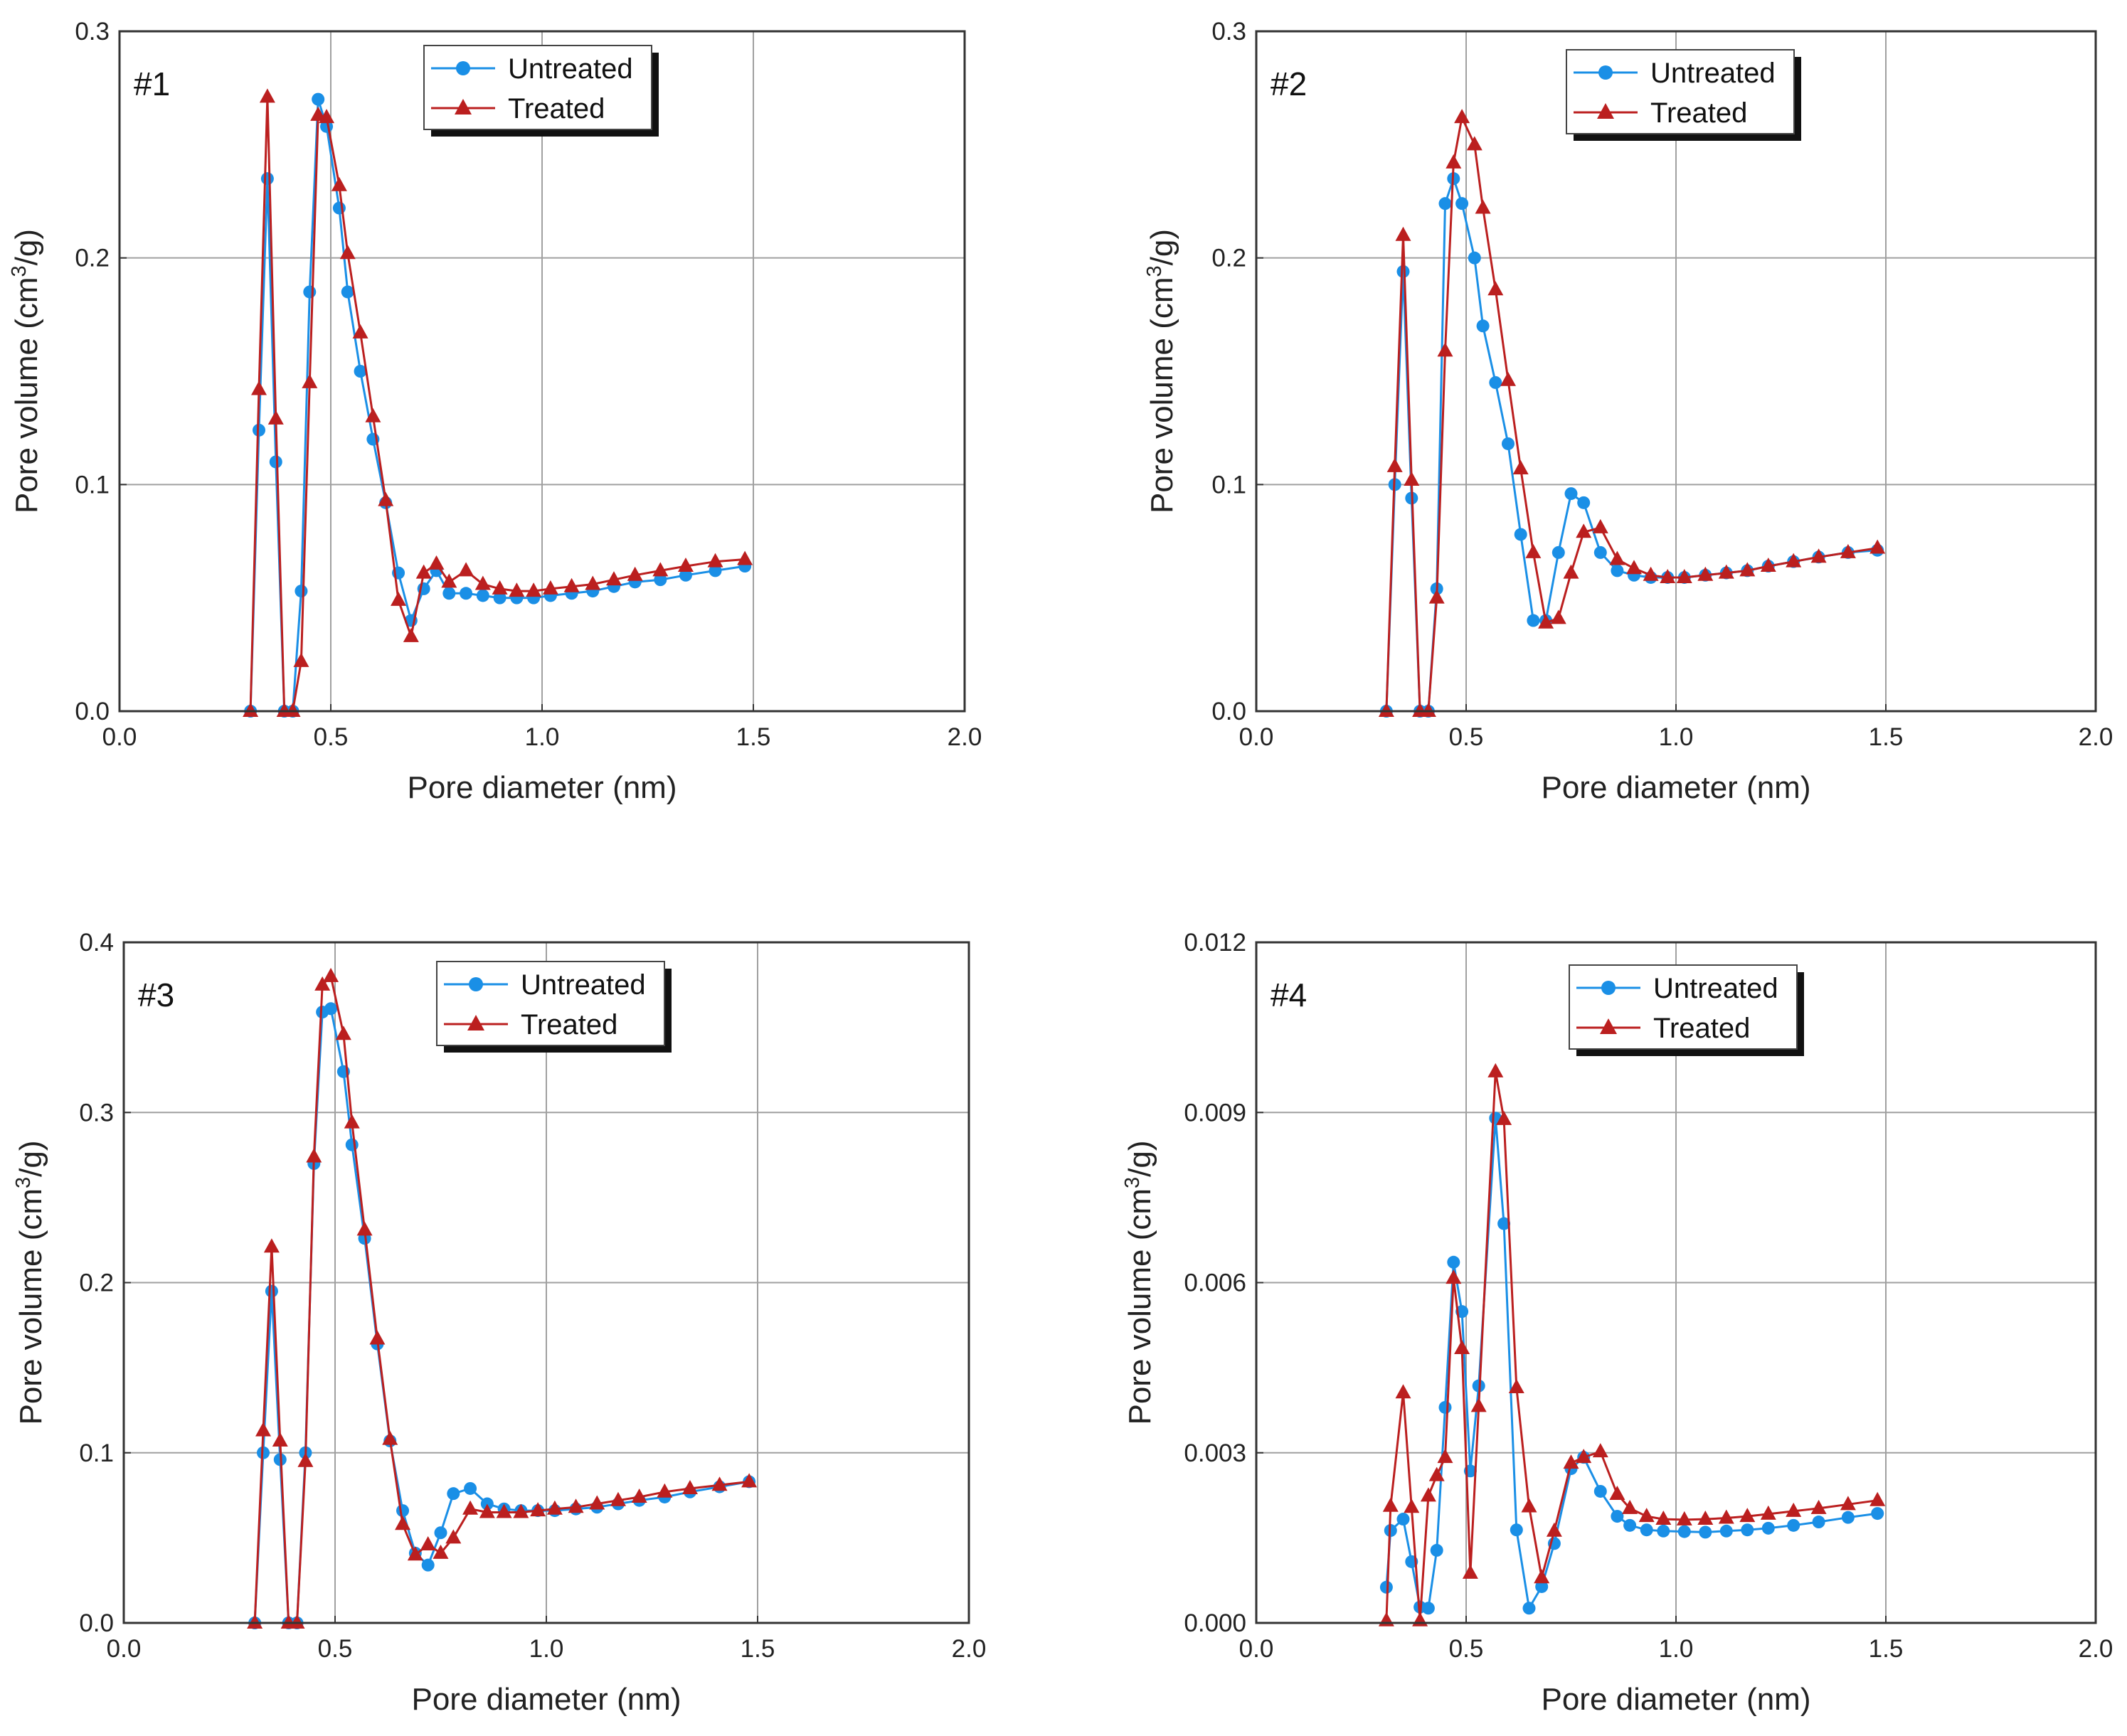  What do you see at coordinates (96, 1453) in the screenshot?
I see `y-tick-label: 0.1` at bounding box center [96, 1453].